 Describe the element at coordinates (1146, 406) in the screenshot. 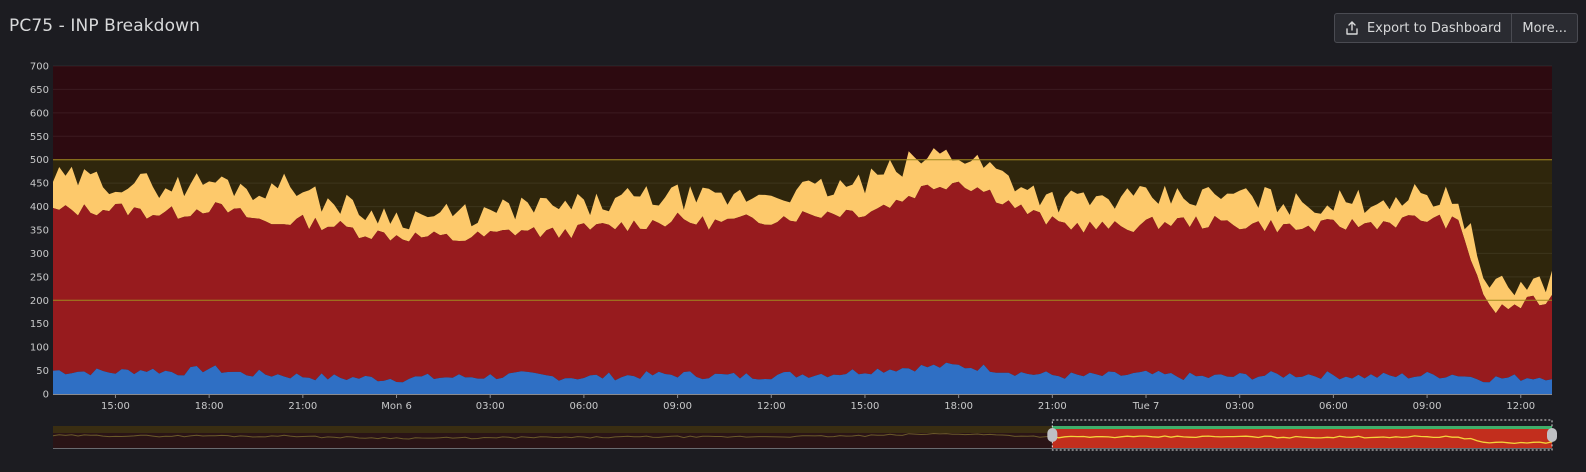

I see `x-tick-label: Tue 7` at that location.